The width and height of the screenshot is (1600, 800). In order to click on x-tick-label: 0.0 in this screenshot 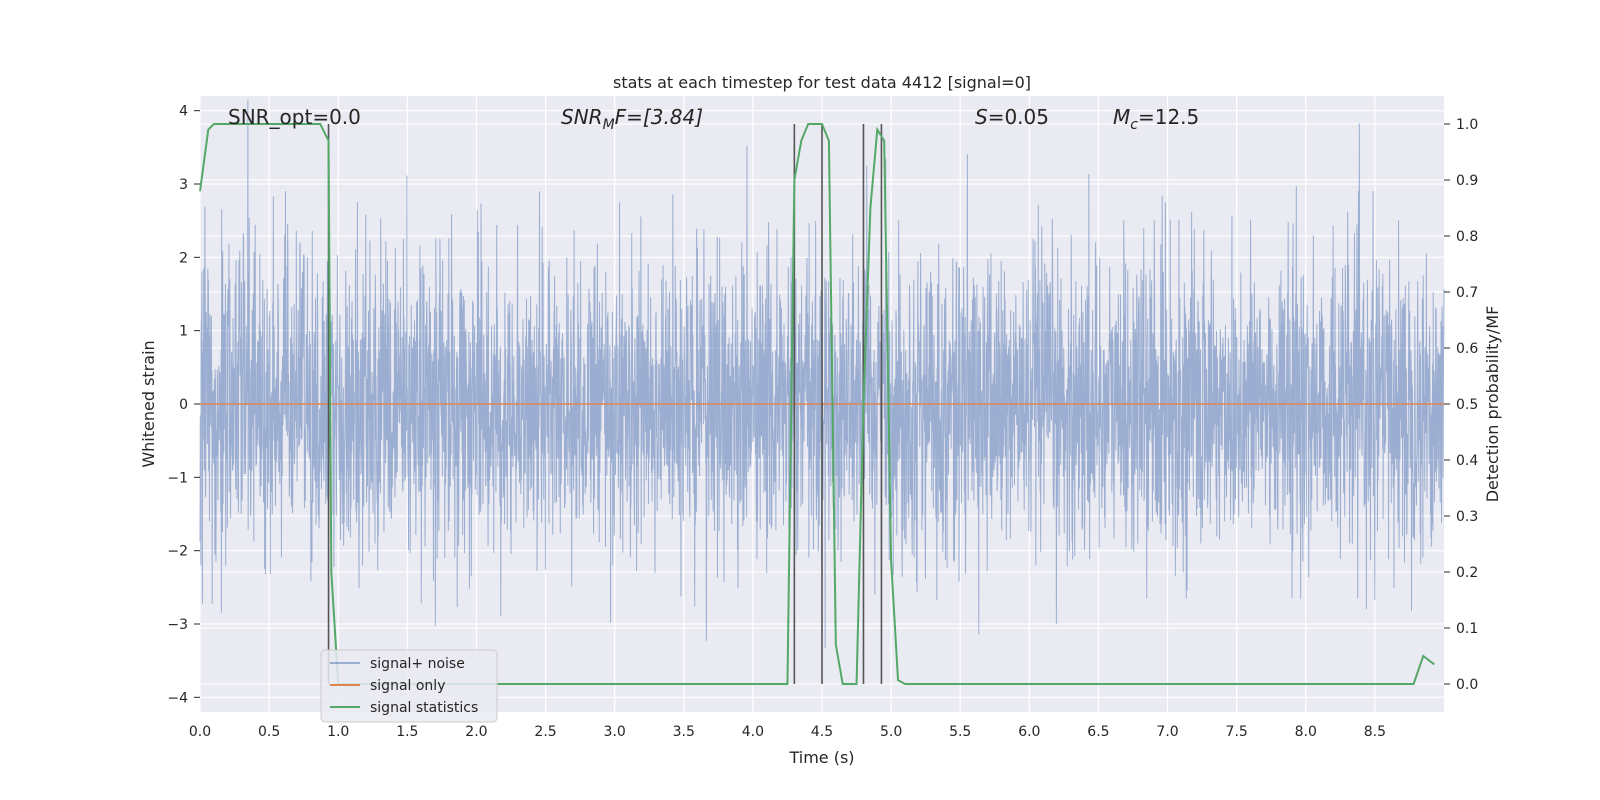, I will do `click(200, 732)`.